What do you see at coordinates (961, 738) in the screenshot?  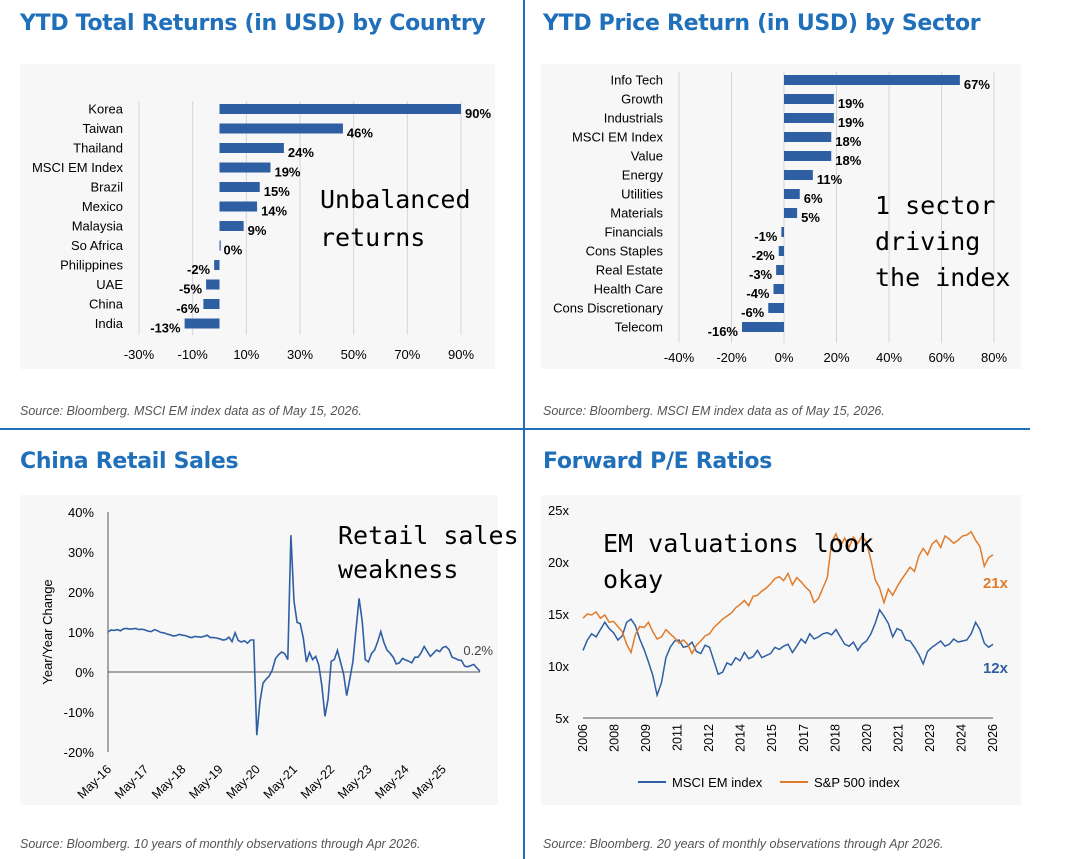 I see `x-tick-label: 2024` at bounding box center [961, 738].